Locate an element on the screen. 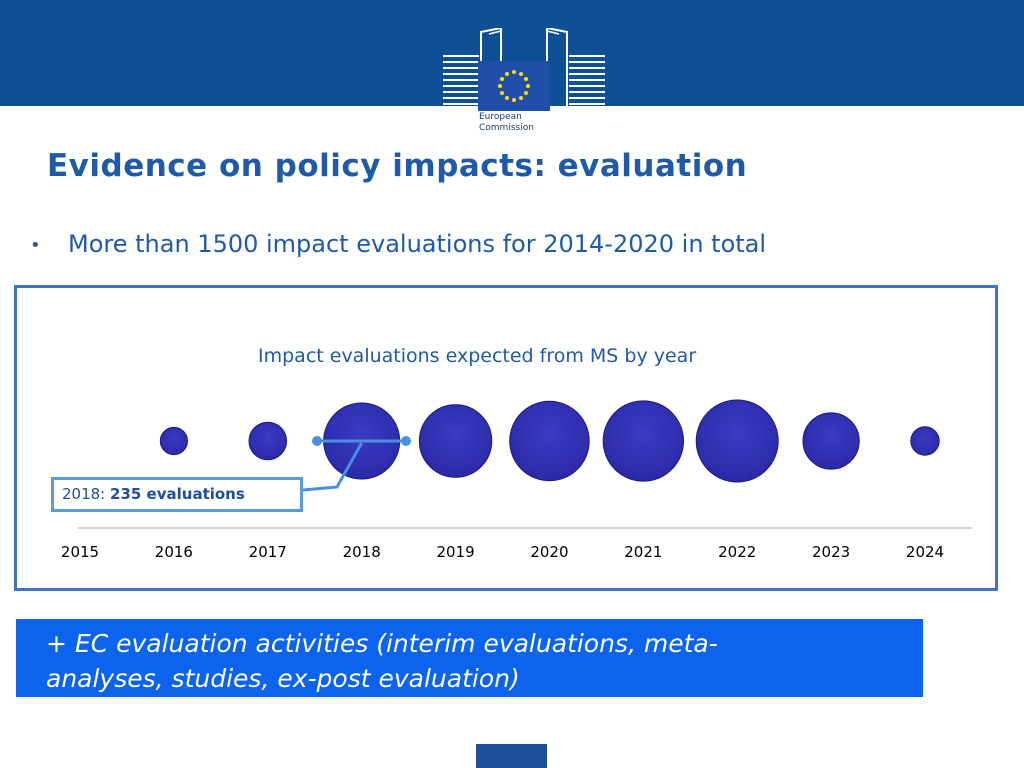 The image size is (1024, 768). bubble-2024 is located at coordinates (925, 441).